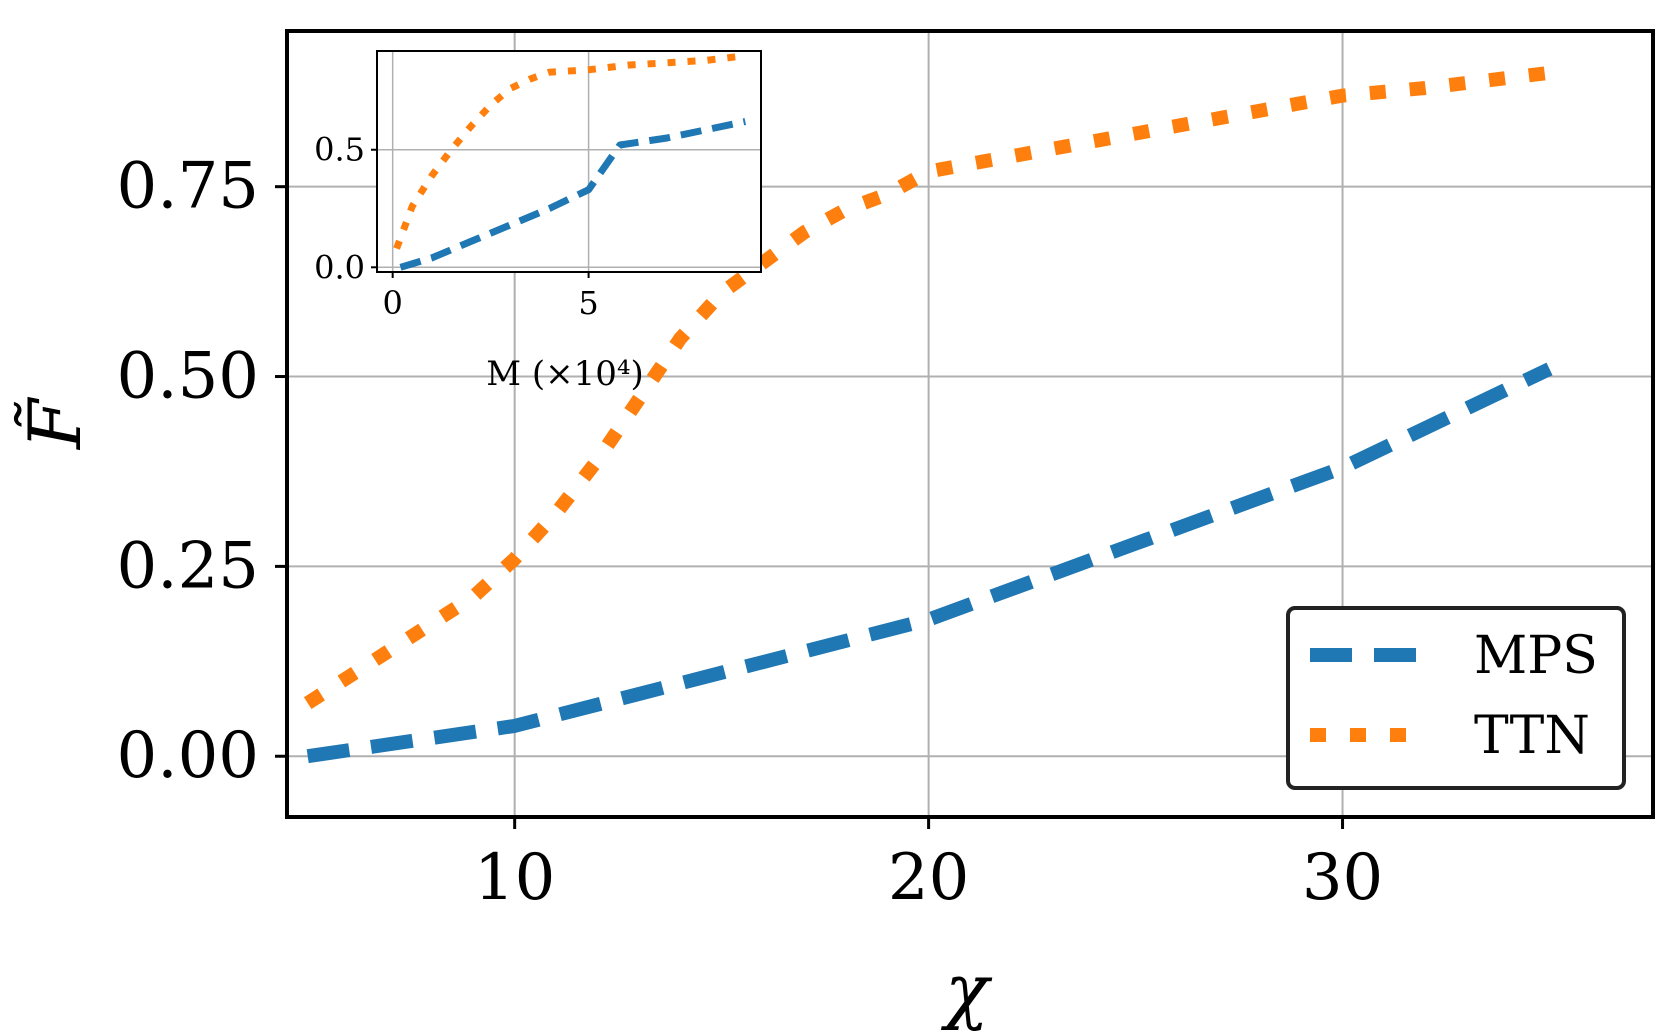  I want to click on inset-ttn-series-line, so click(569, 151).